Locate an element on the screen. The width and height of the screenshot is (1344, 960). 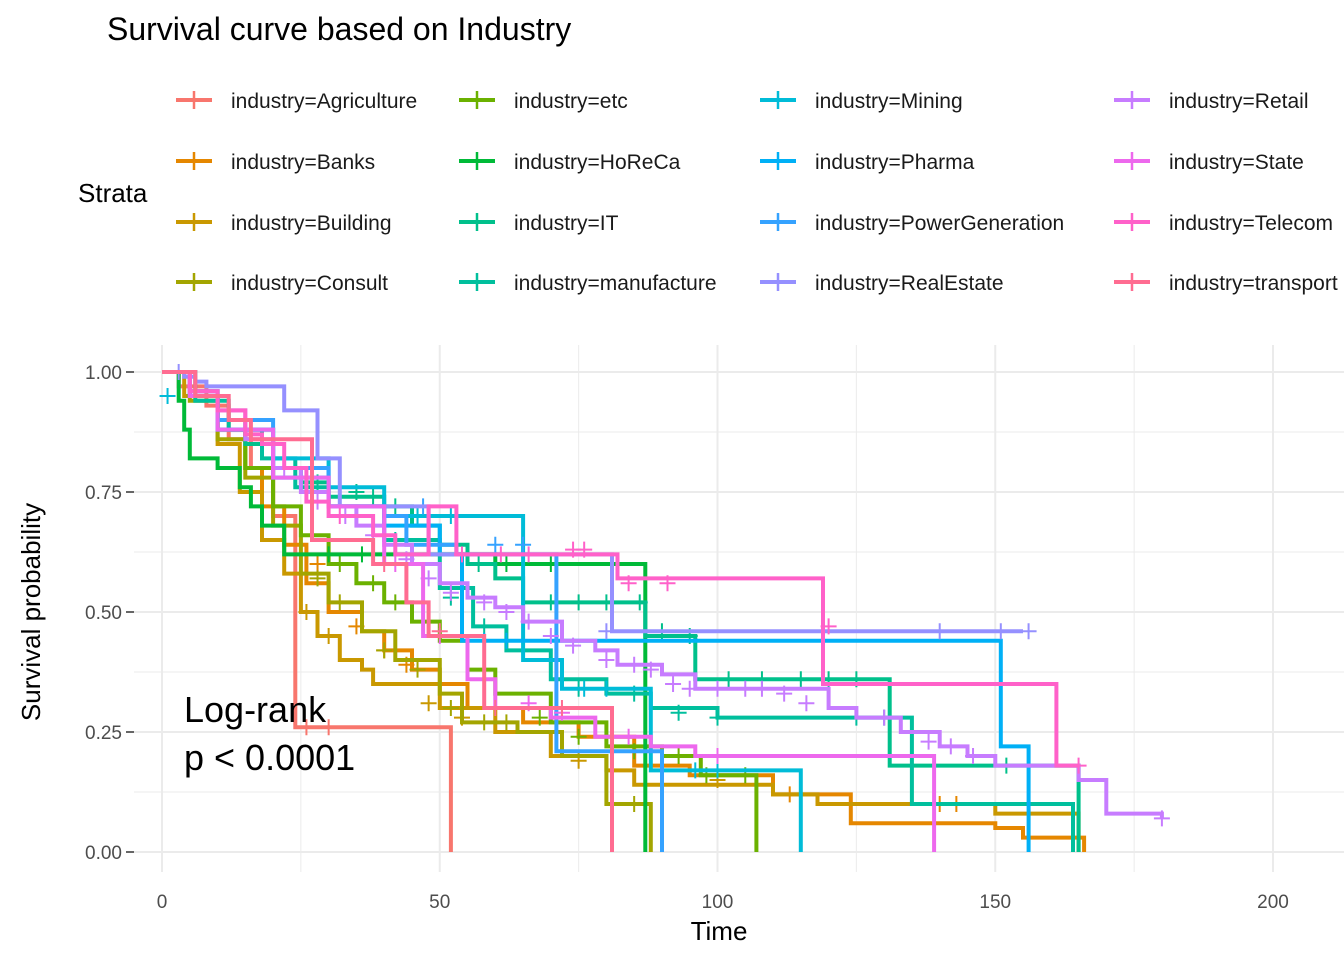
legend-title: Strata is located at coordinates (113, 193).